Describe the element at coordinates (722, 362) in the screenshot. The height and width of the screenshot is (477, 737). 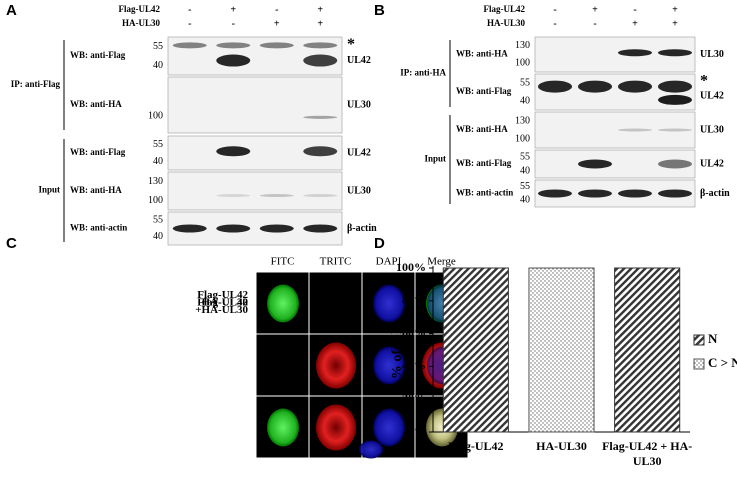
I see `legend-label: C > N` at that location.